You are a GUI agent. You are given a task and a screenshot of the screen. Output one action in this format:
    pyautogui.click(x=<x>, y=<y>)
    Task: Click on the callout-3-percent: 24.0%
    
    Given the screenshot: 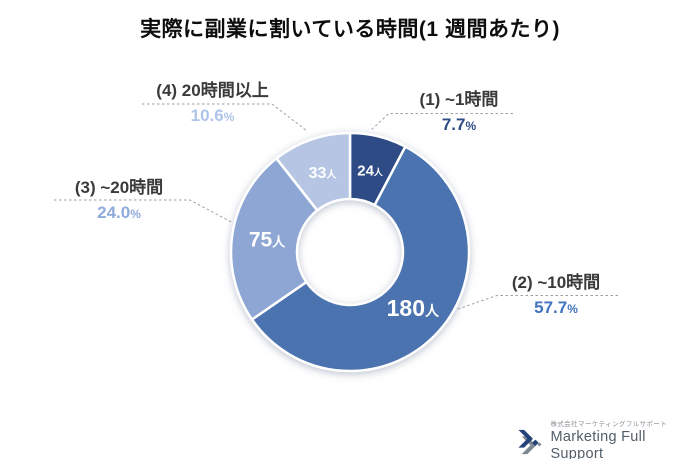 What is the action you would take?
    pyautogui.click(x=119, y=212)
    